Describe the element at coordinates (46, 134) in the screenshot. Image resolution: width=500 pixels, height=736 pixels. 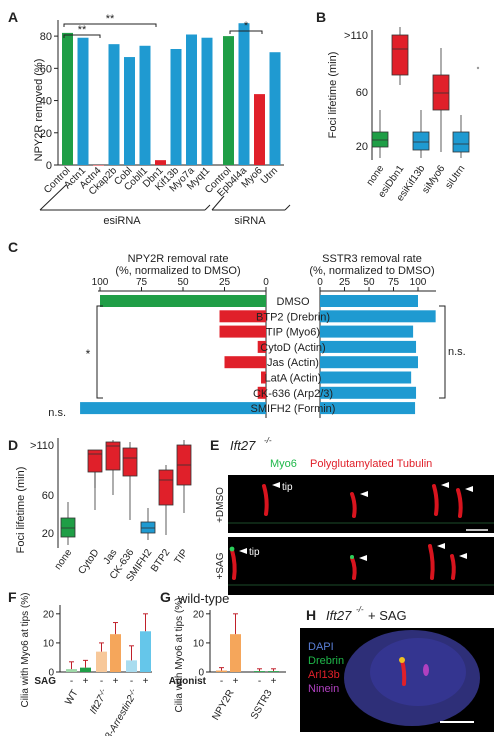
I see `panel-a-ytick-label: 20` at that location.